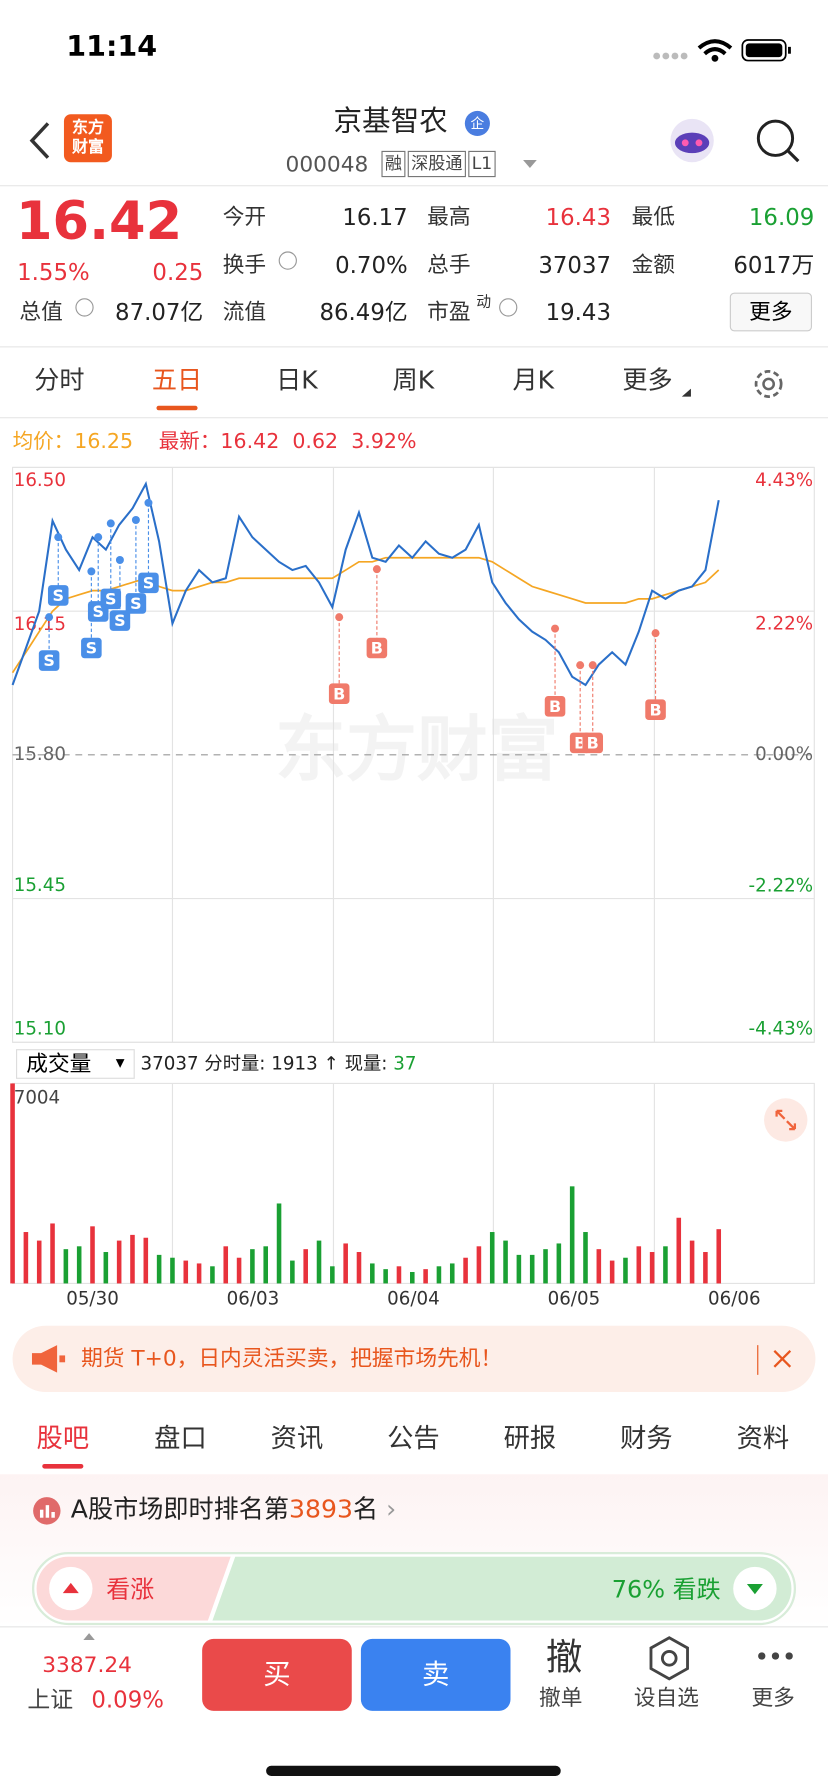  What do you see at coordinates (669, 1658) in the screenshot?
I see `watch-icon` at bounding box center [669, 1658].